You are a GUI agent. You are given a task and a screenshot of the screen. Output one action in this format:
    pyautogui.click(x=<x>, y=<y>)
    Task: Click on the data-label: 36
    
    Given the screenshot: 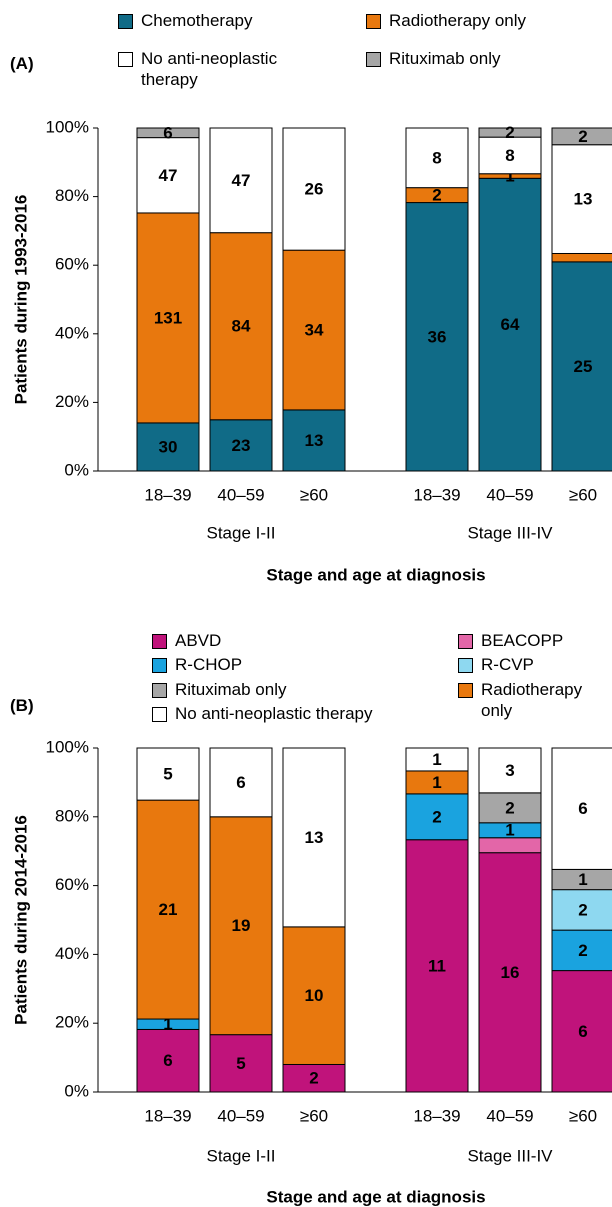 What is the action you would take?
    pyautogui.click(x=437, y=336)
    